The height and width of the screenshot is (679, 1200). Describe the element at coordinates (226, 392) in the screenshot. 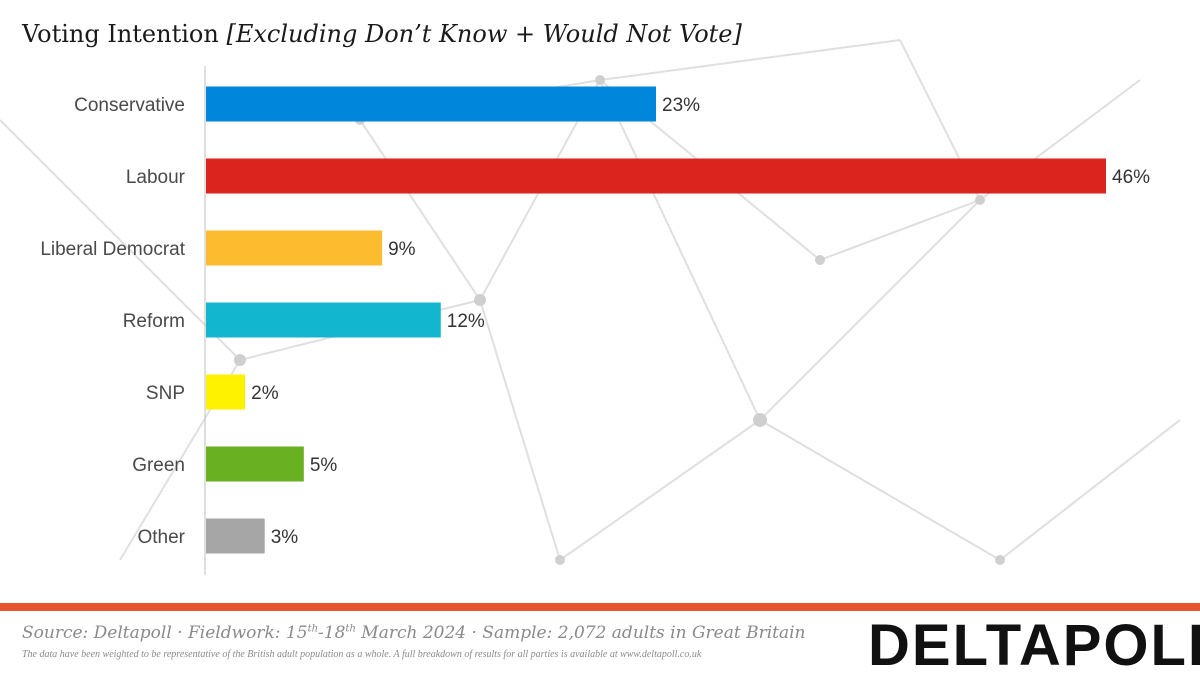

I see `bar-snp` at that location.